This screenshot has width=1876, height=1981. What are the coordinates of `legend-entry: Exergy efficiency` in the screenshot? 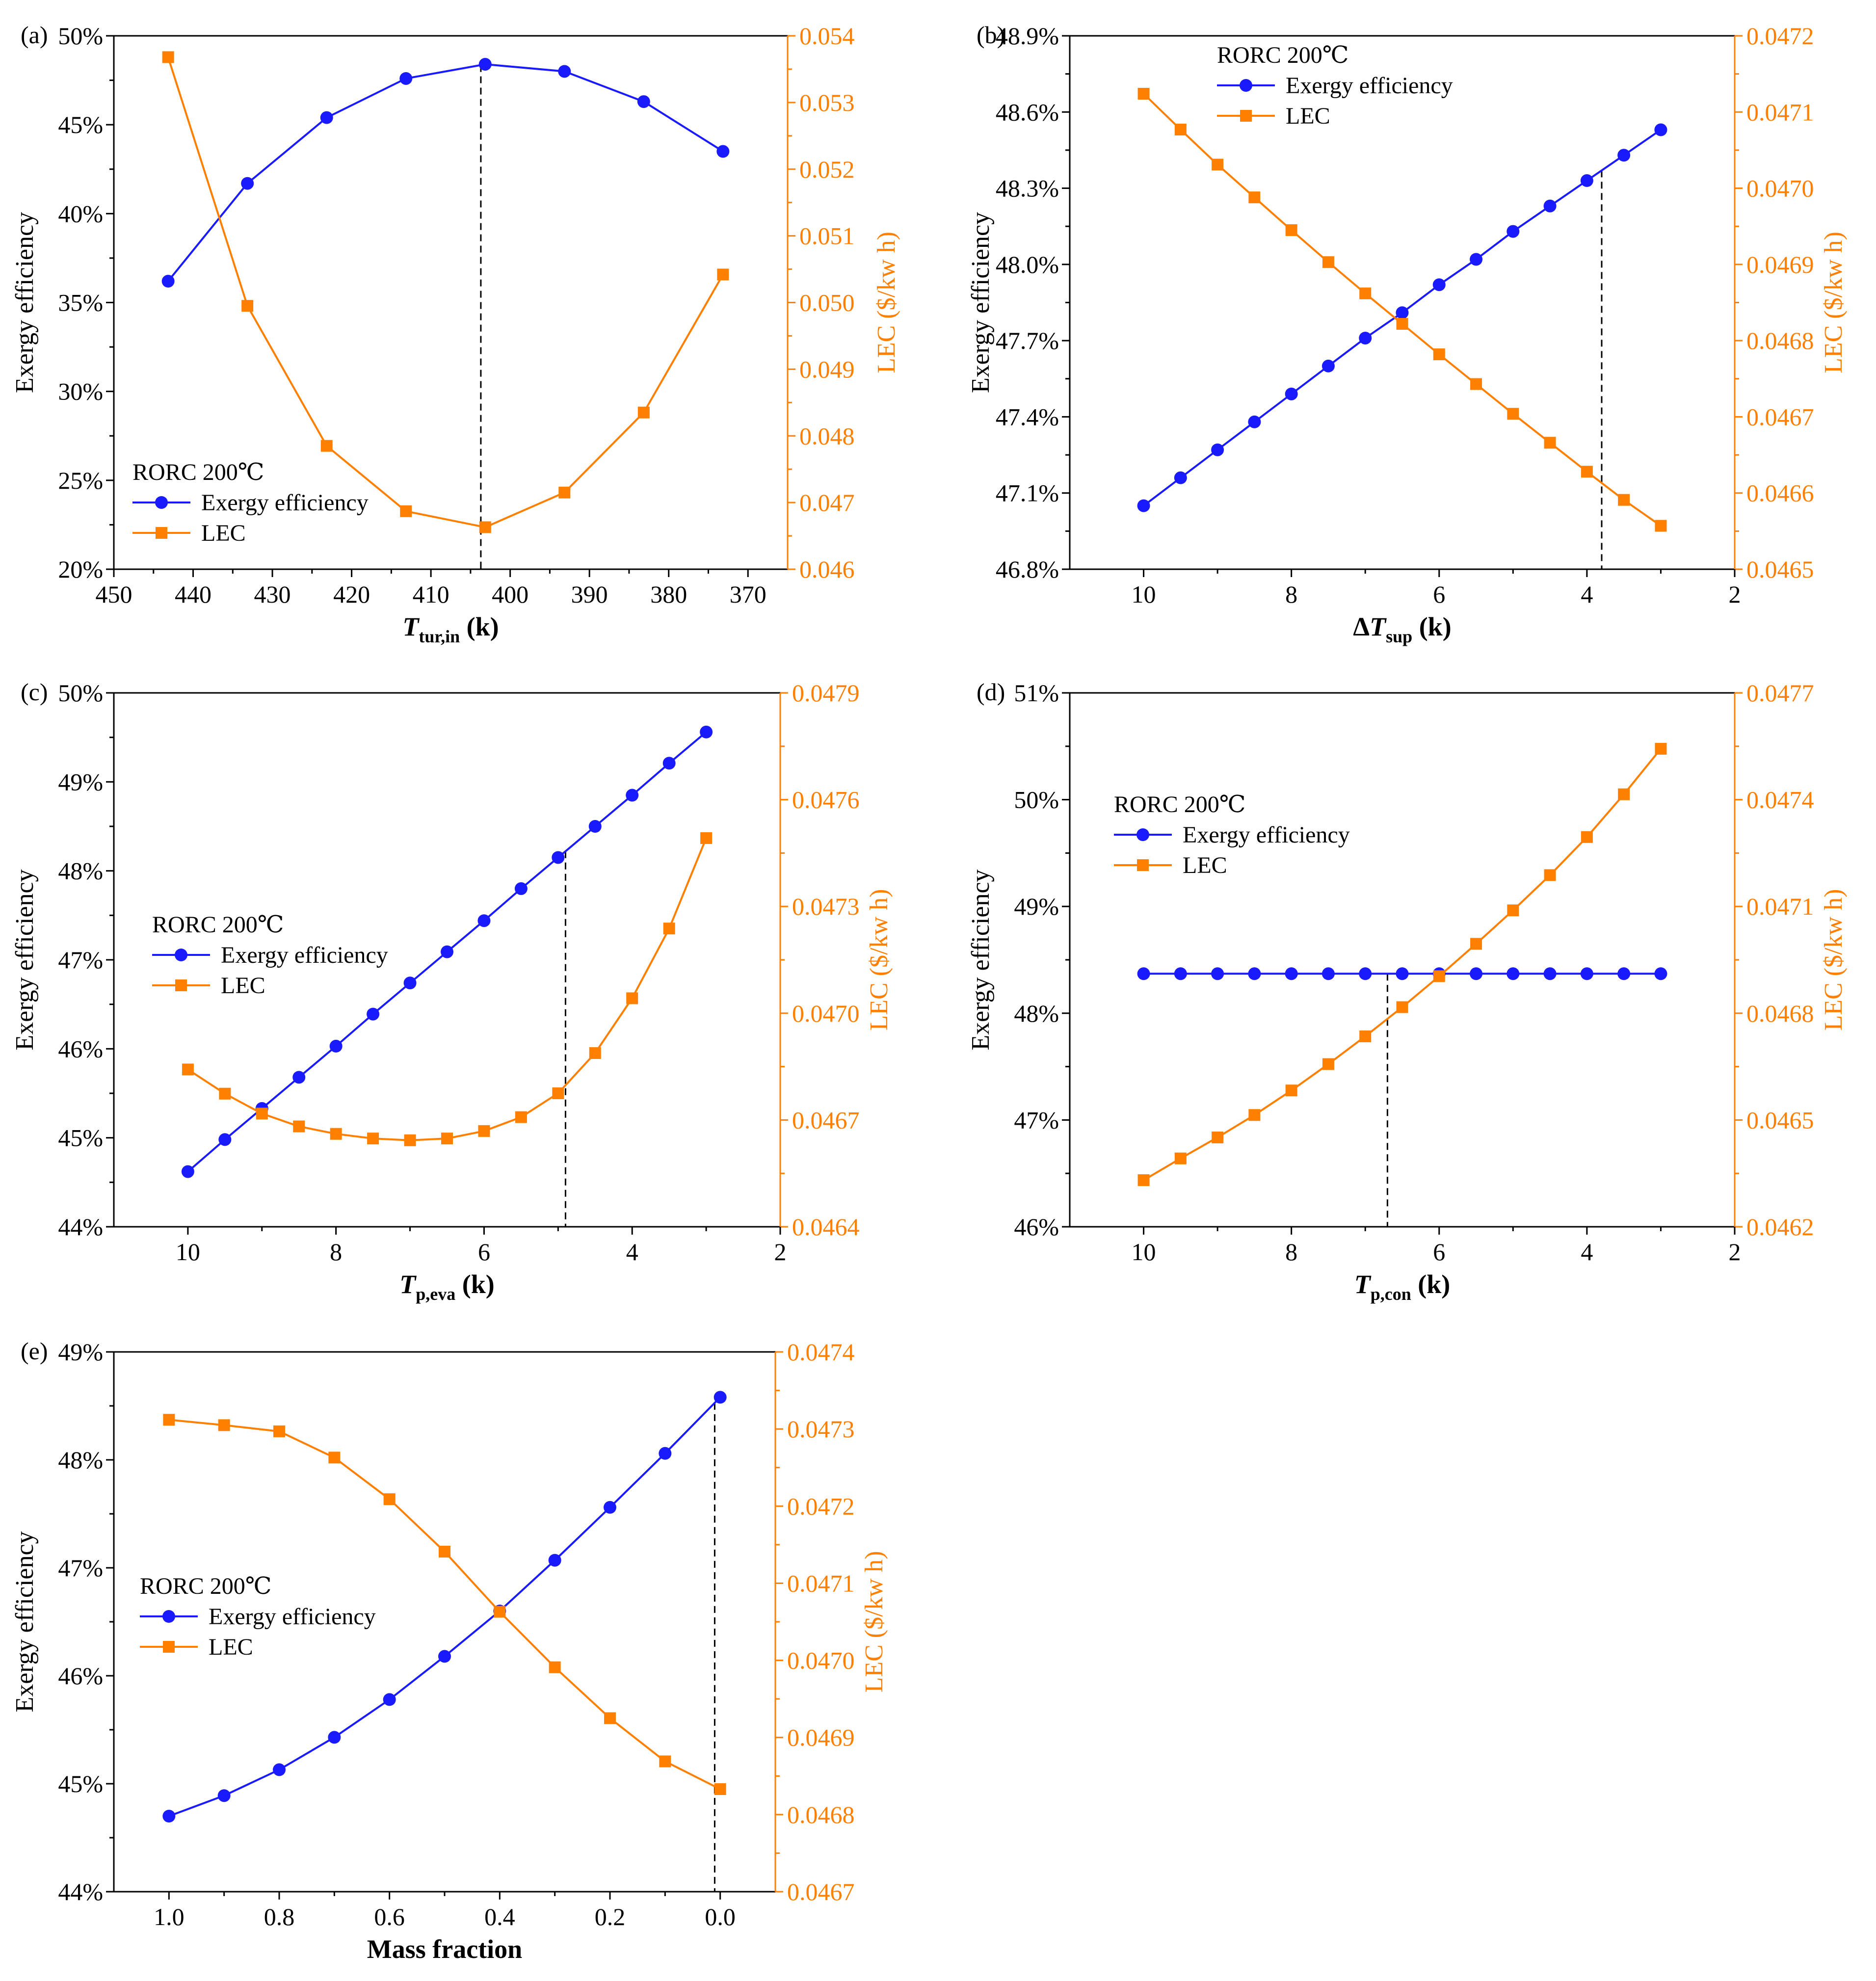 It's located at (1266, 835).